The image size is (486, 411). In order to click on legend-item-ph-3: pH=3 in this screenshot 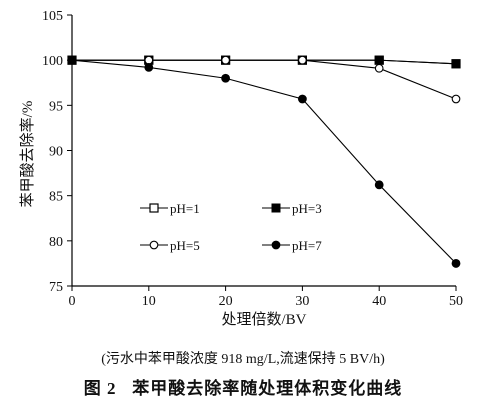, I will do `click(292, 208)`.